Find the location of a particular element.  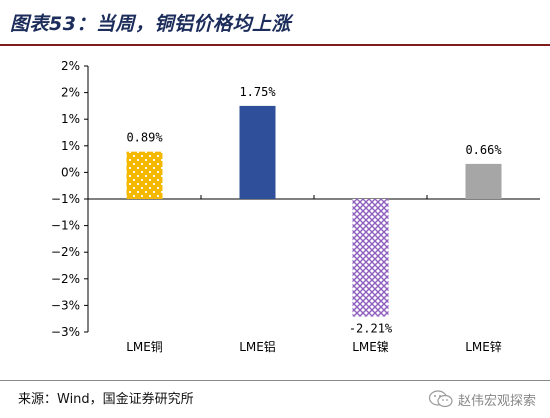

source-note: 来源：Wind，国金证券研究所 is located at coordinates (106, 399).